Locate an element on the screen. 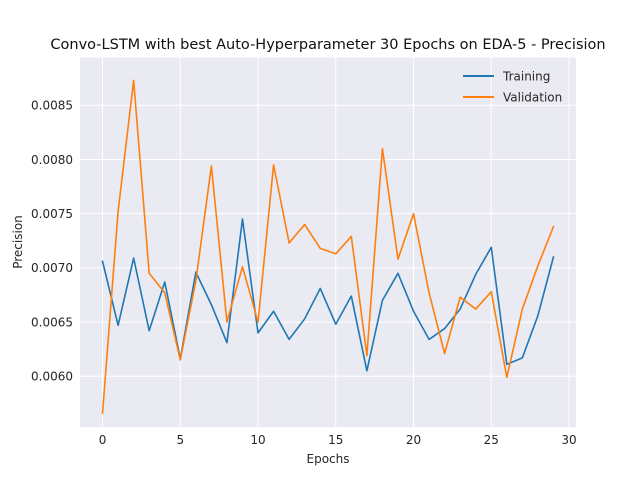 The height and width of the screenshot is (480, 640). y-tick-label: 0.0085 is located at coordinates (52, 106).